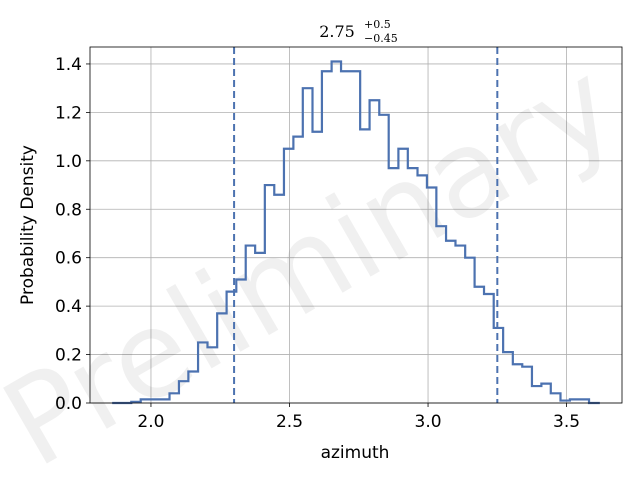  Describe the element at coordinates (566, 422) in the screenshot. I see `x-tick-label: 3.5` at that location.